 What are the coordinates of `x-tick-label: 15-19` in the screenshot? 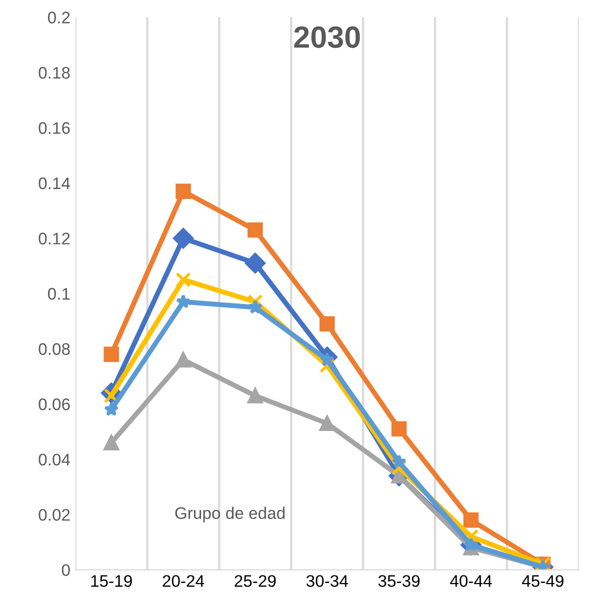 It's located at (111, 581).